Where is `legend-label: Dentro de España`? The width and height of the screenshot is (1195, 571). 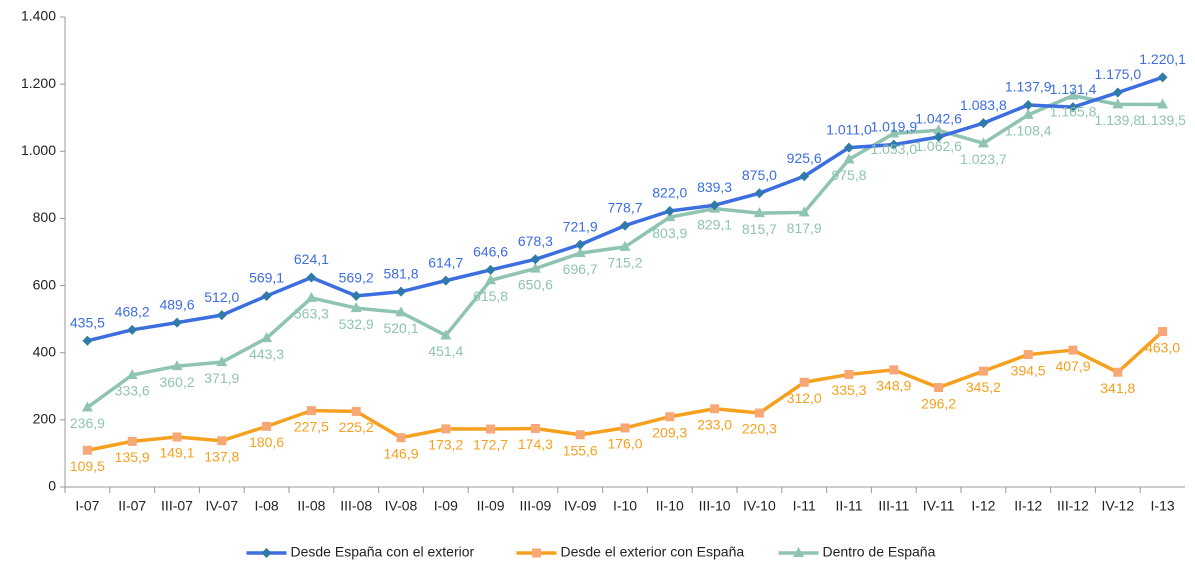
legend-label: Dentro de España is located at coordinates (879, 552).